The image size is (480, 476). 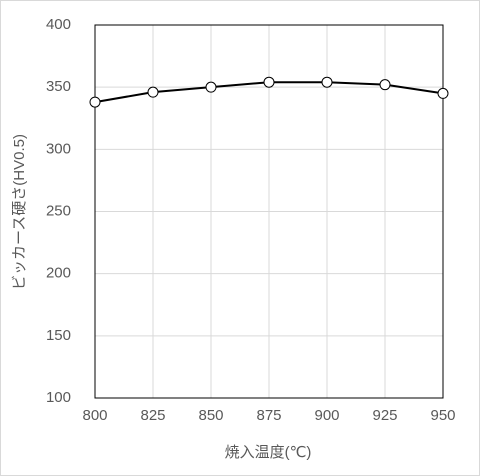 I want to click on y-tick-label: 350, so click(x=58, y=86).